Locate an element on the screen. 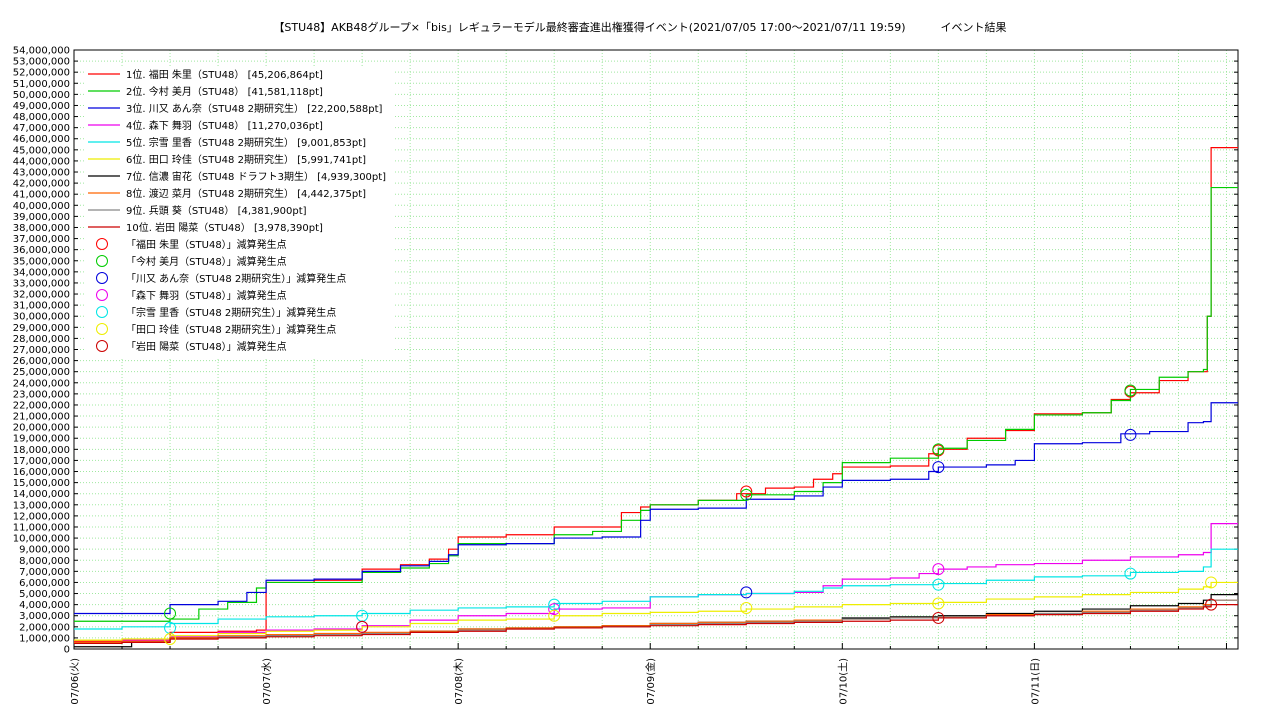  y-tick-label: 31,000,000 is located at coordinates (41, 306).